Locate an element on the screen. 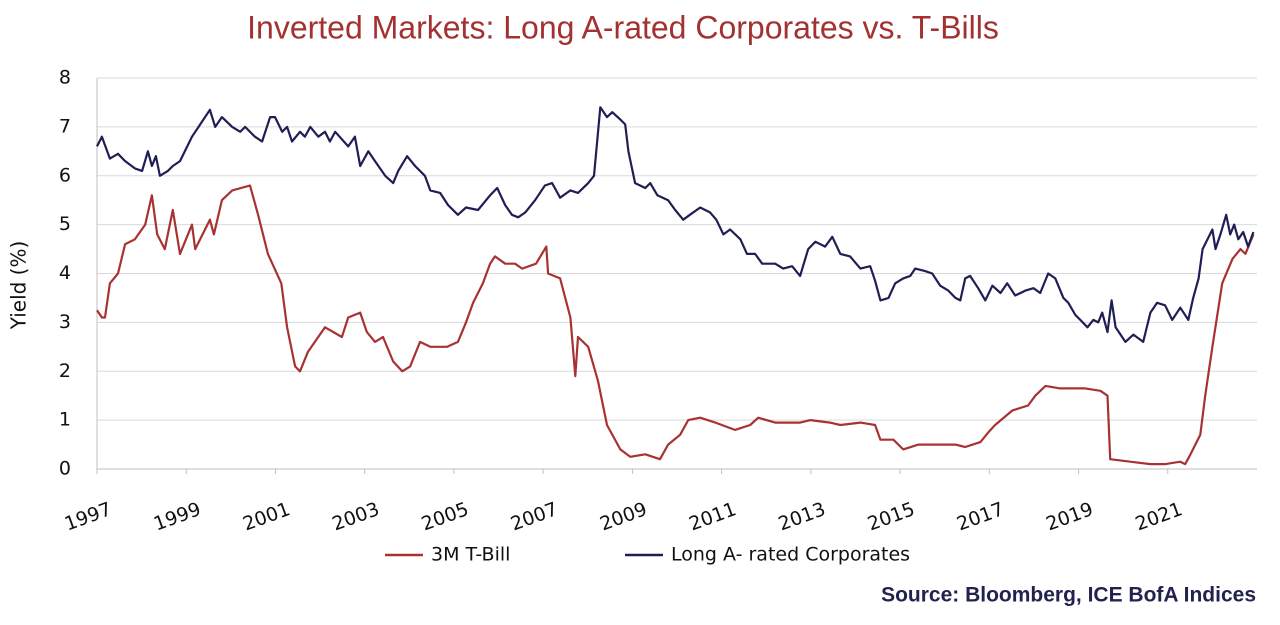 This screenshot has height=625, width=1280. x-tick-label: 2007 is located at coordinates (534, 516).